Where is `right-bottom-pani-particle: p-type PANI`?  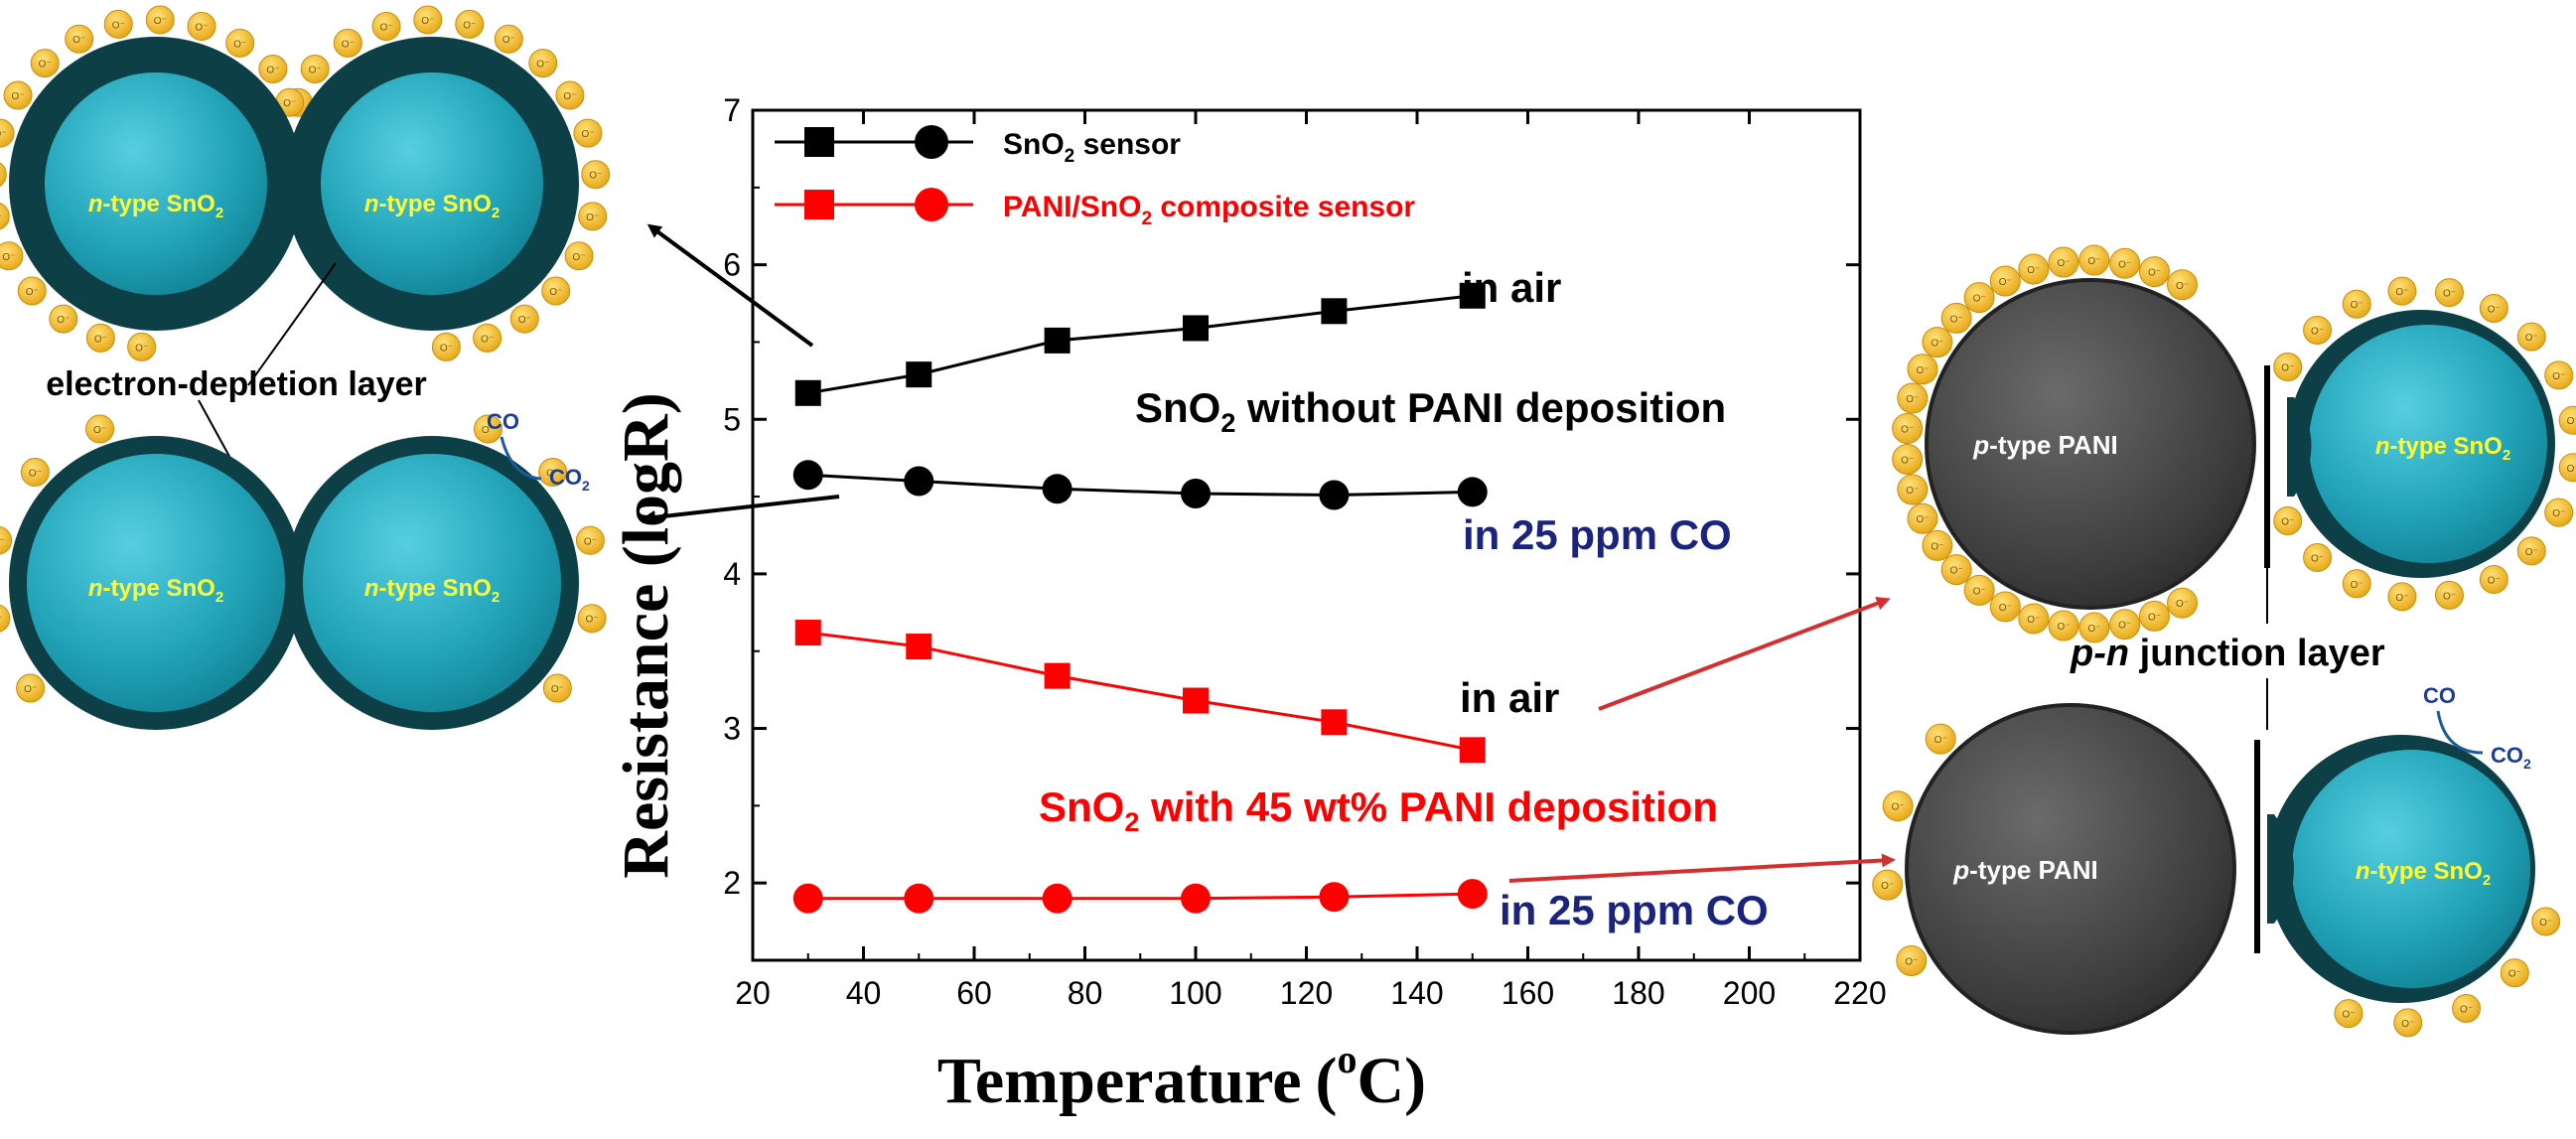 right-bottom-pani-particle: p-type PANI is located at coordinates (2070, 869).